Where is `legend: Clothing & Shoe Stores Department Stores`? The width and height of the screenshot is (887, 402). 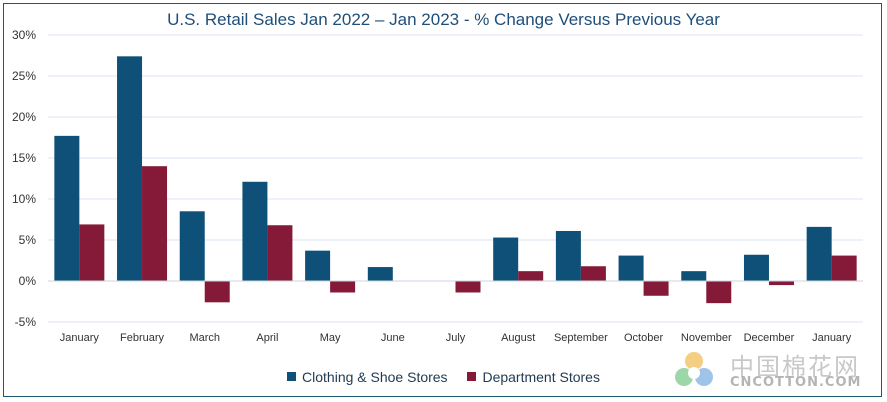
legend: Clothing & Shoe Stores Department Stores is located at coordinates (443, 376).